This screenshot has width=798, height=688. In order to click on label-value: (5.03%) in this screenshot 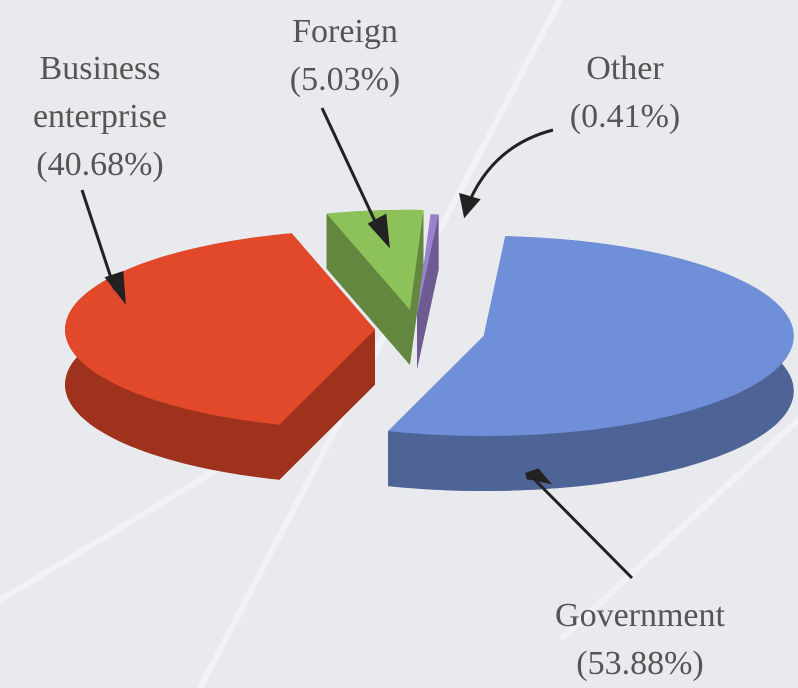, I will do `click(345, 79)`.